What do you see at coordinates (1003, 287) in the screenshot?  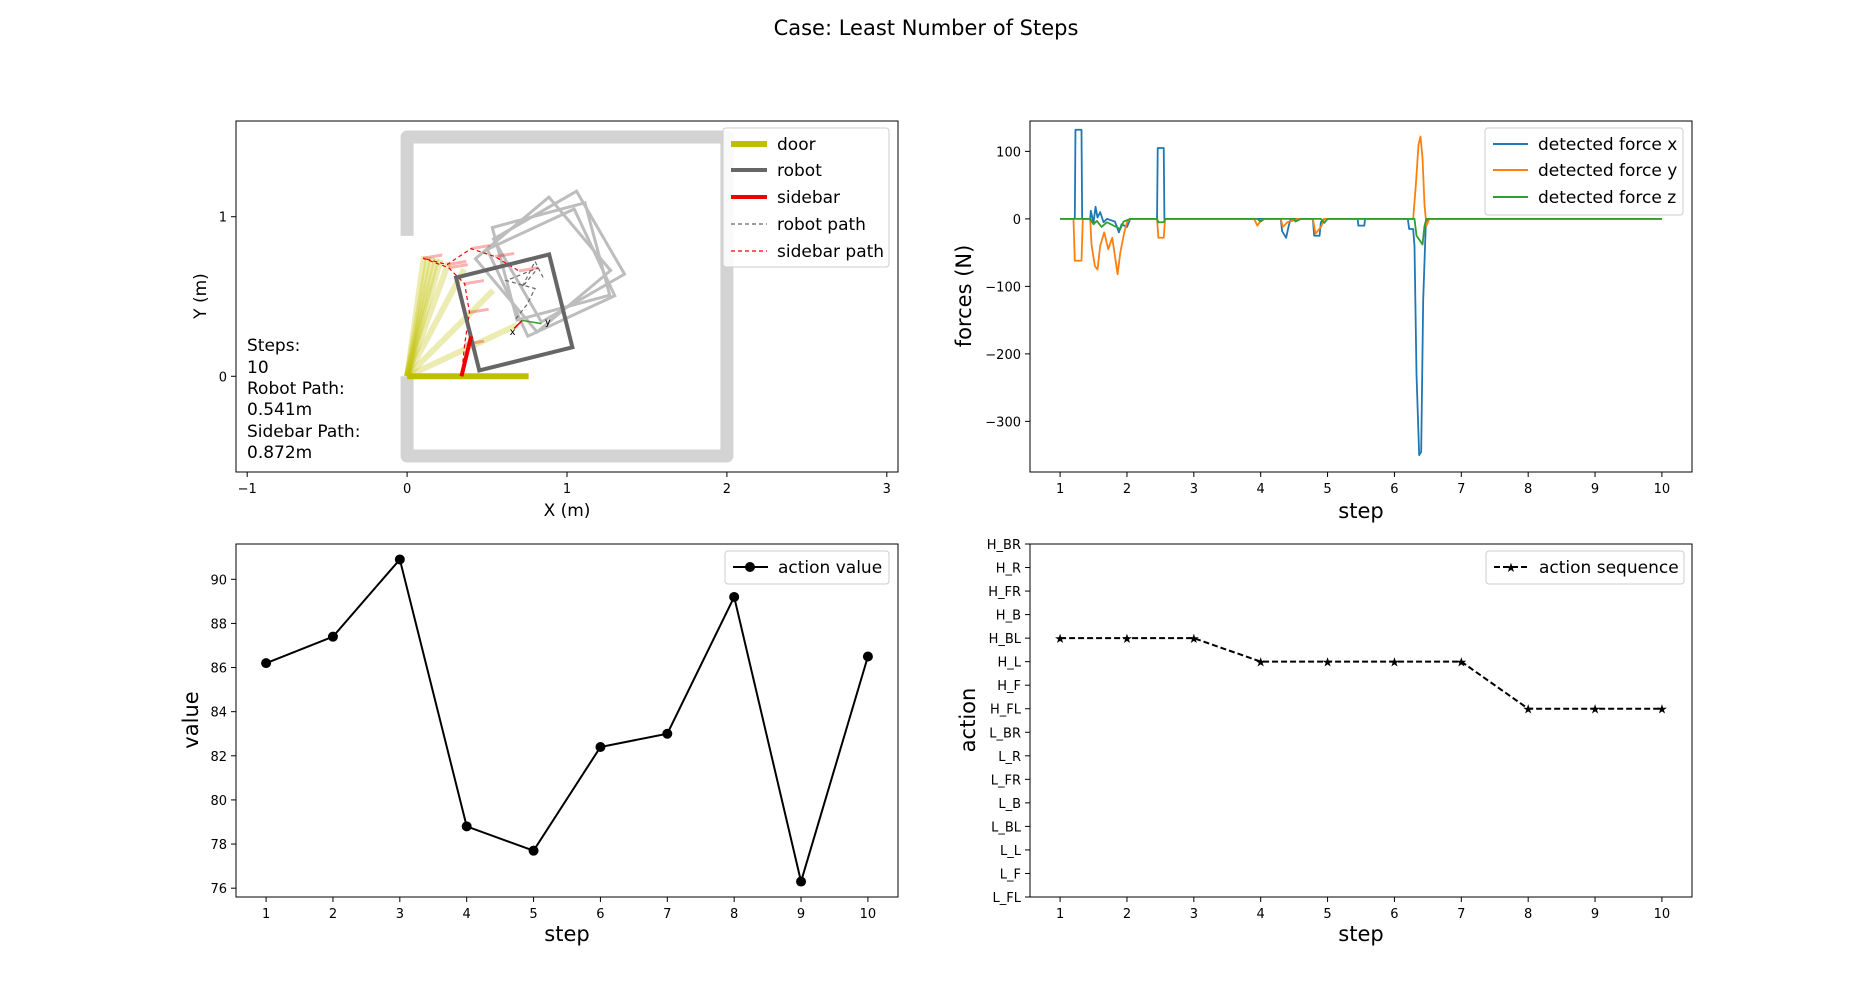 I see `y-tick-label: −100` at bounding box center [1003, 287].